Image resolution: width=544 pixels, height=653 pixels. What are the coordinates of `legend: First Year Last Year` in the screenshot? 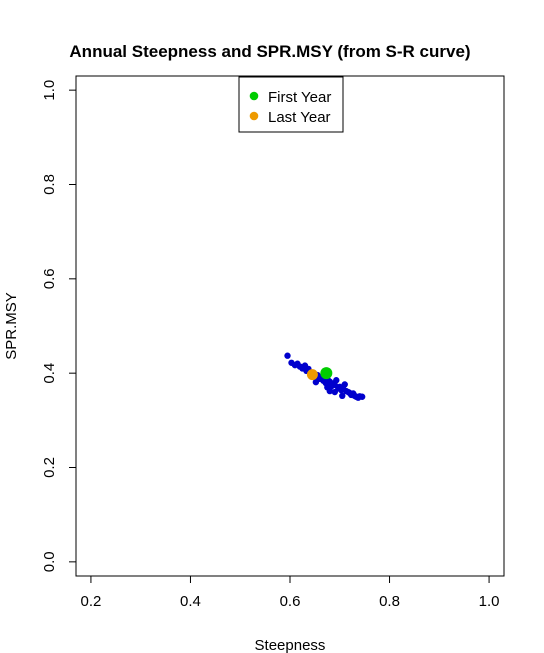 It's located at (291, 104).